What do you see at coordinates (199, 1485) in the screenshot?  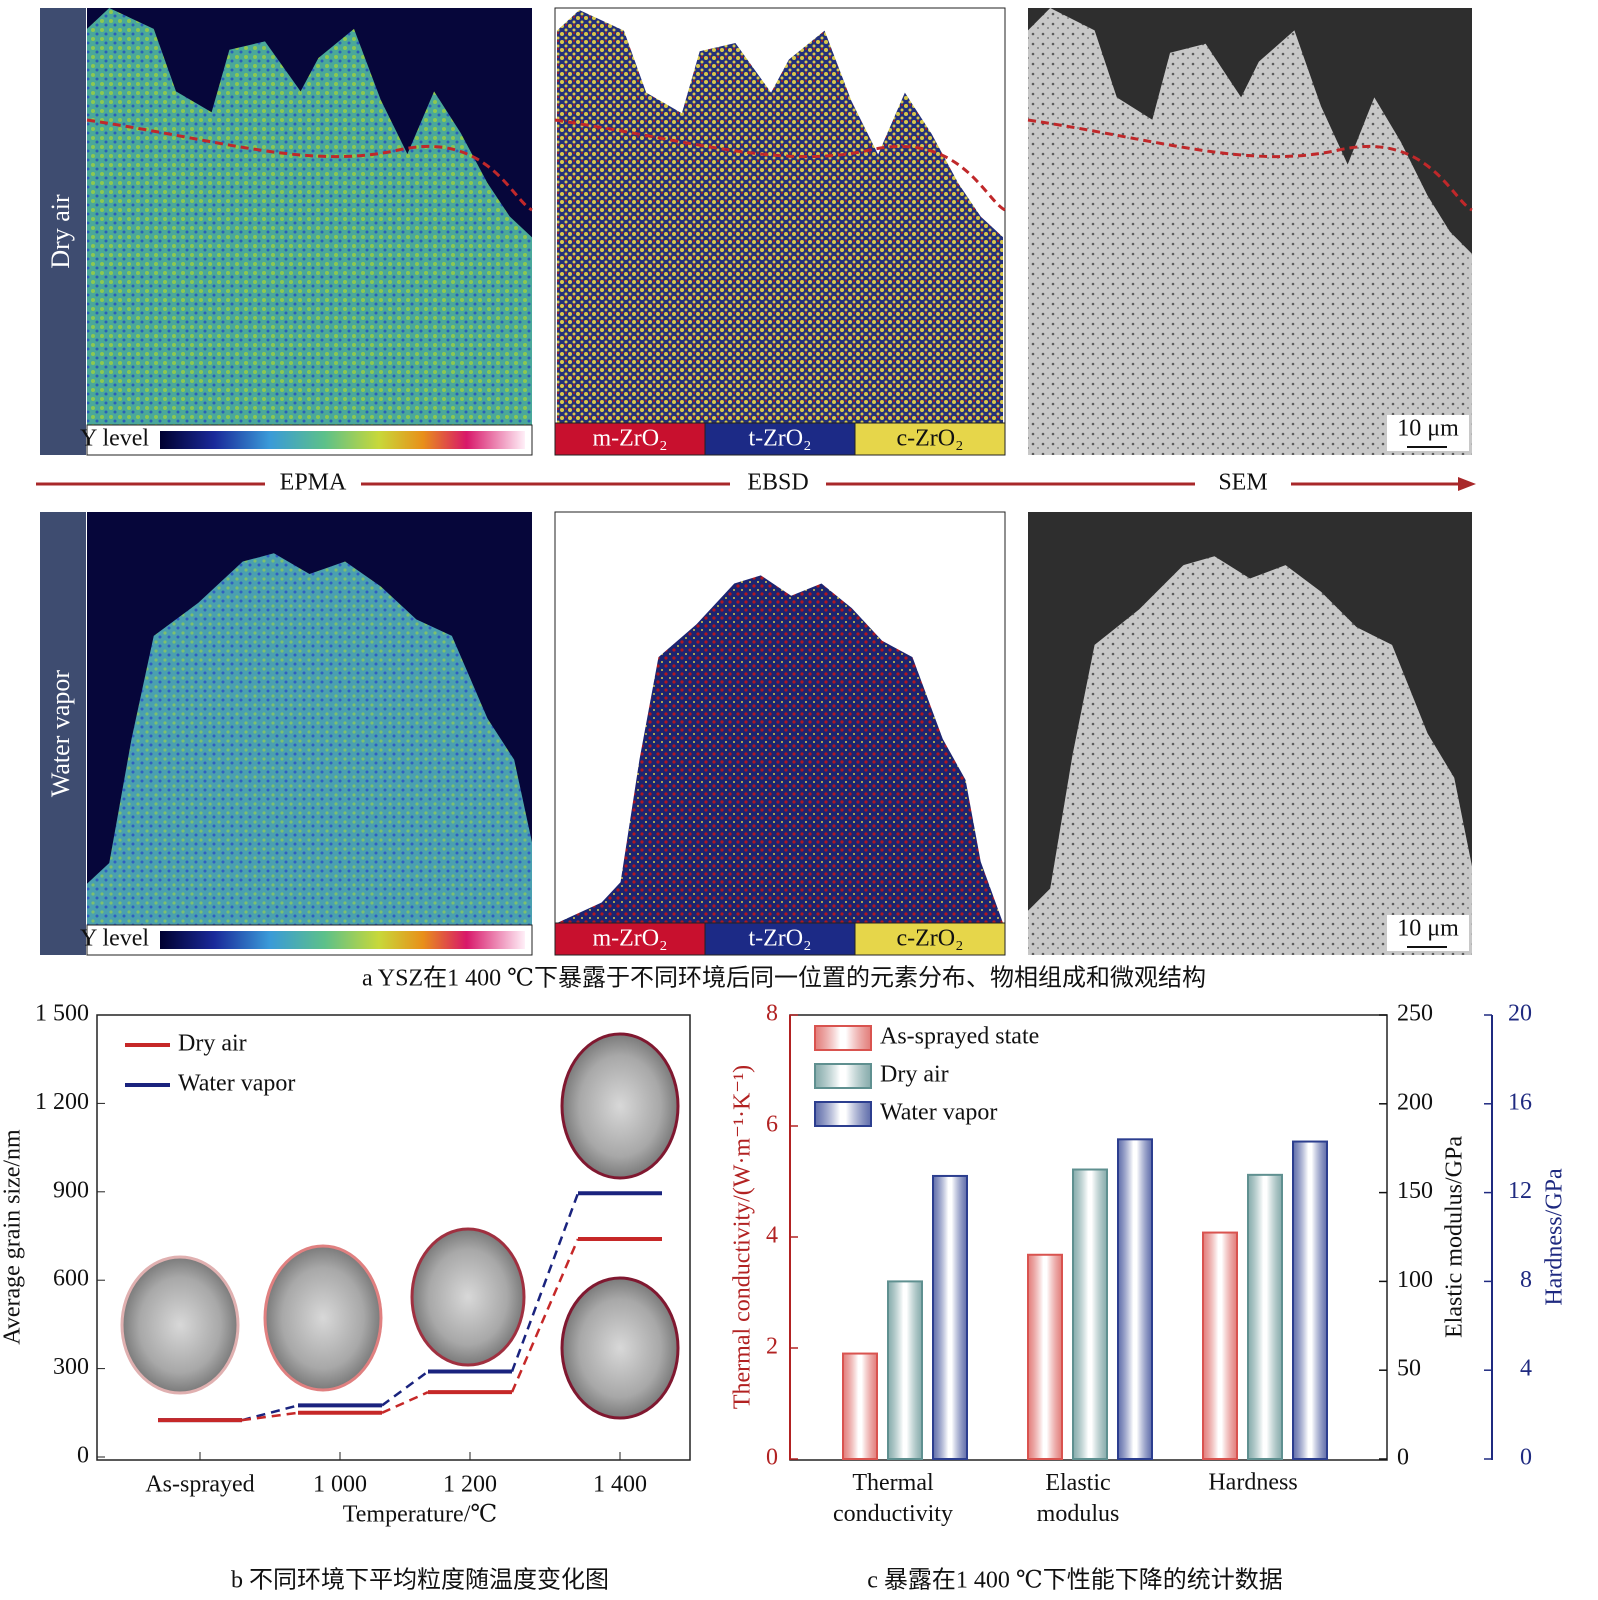 I see `x-tick-label: As-sprayed` at bounding box center [199, 1485].